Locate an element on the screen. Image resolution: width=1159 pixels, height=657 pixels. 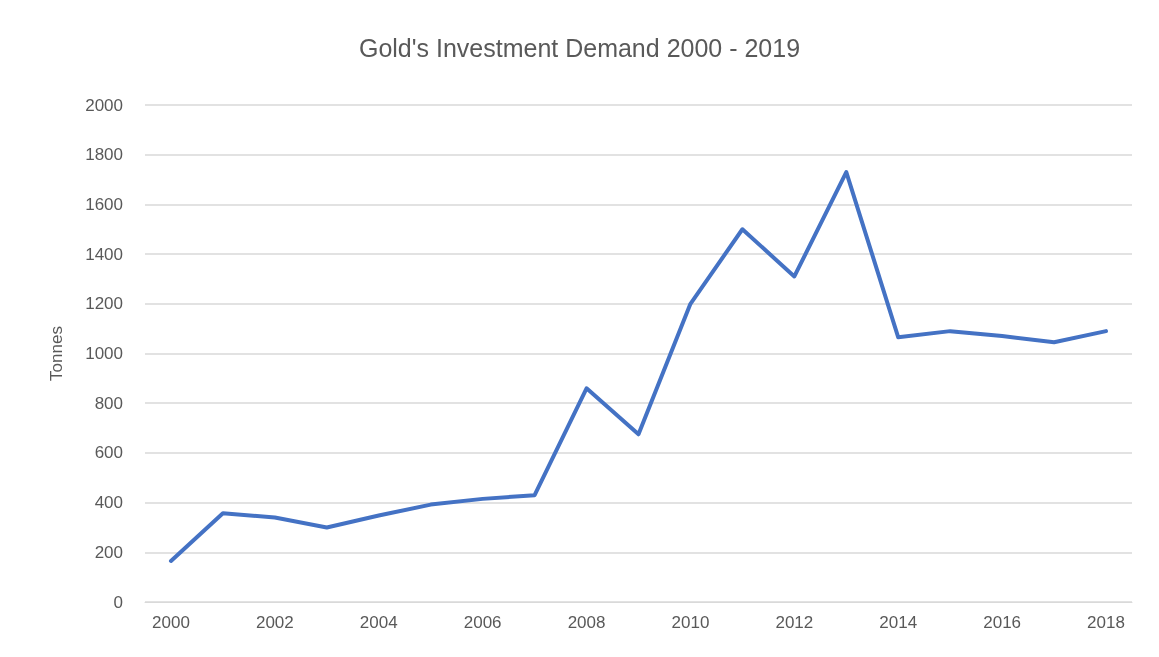
x-tick-label: 2002 is located at coordinates (274, 622).